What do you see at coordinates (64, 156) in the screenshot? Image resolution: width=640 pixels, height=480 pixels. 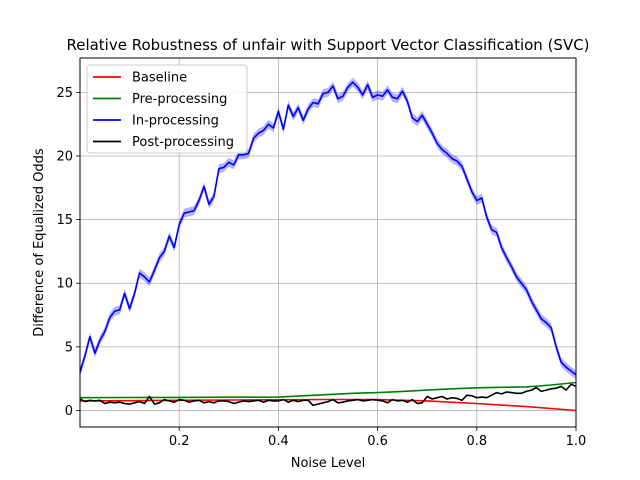 I see `y-tick-label: 20` at bounding box center [64, 156].